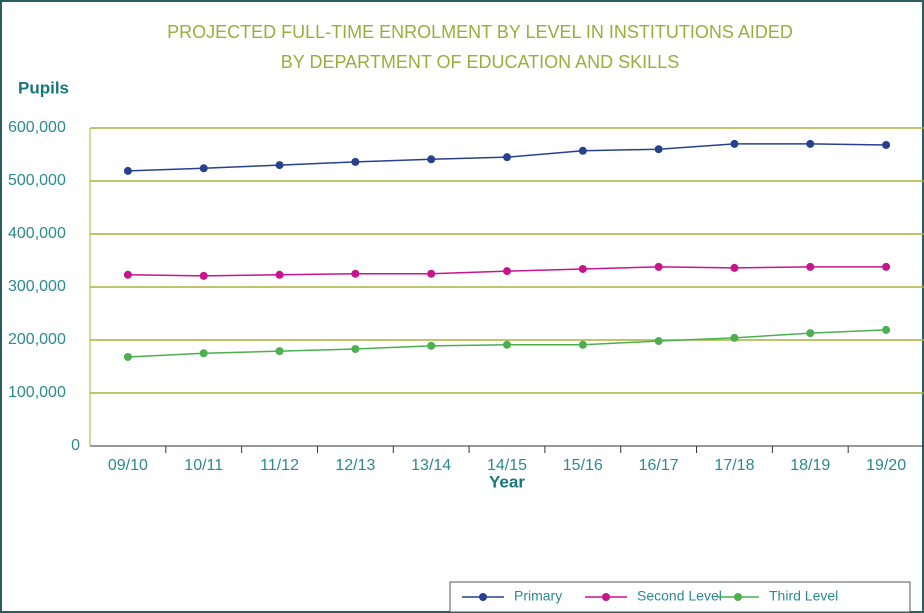 Image resolution: width=924 pixels, height=613 pixels. What do you see at coordinates (734, 465) in the screenshot?
I see `x-tick-label: 17/18` at bounding box center [734, 465].